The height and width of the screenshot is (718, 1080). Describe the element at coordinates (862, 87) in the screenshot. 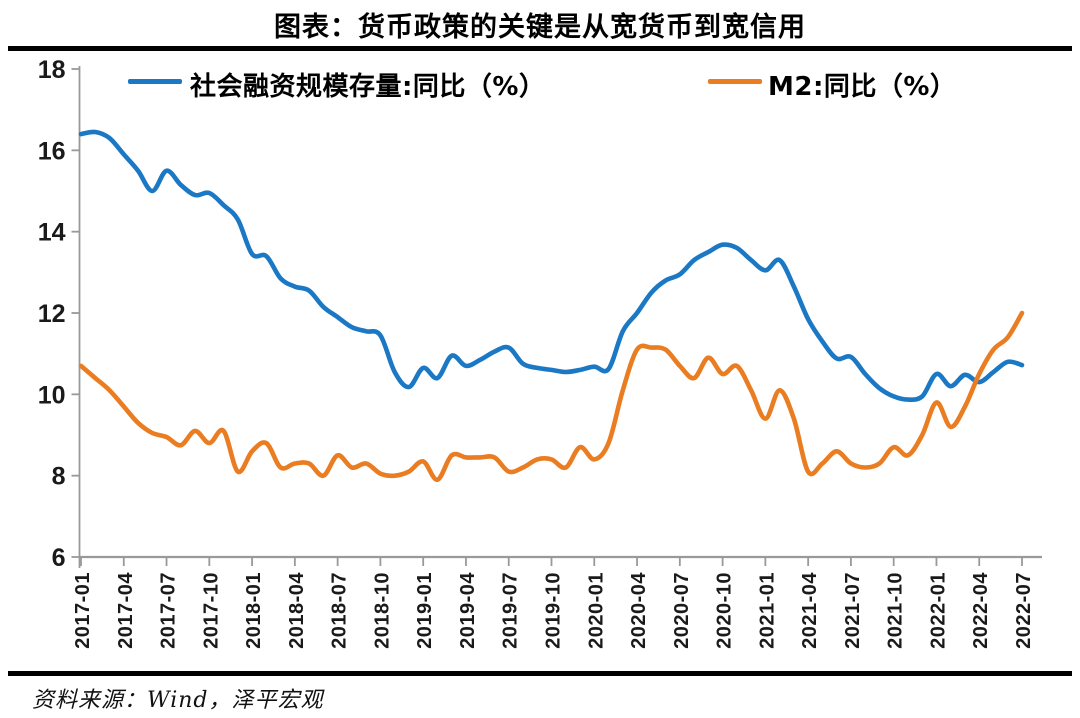

I see `legend-label-m2: M2:同比（%）` at that location.